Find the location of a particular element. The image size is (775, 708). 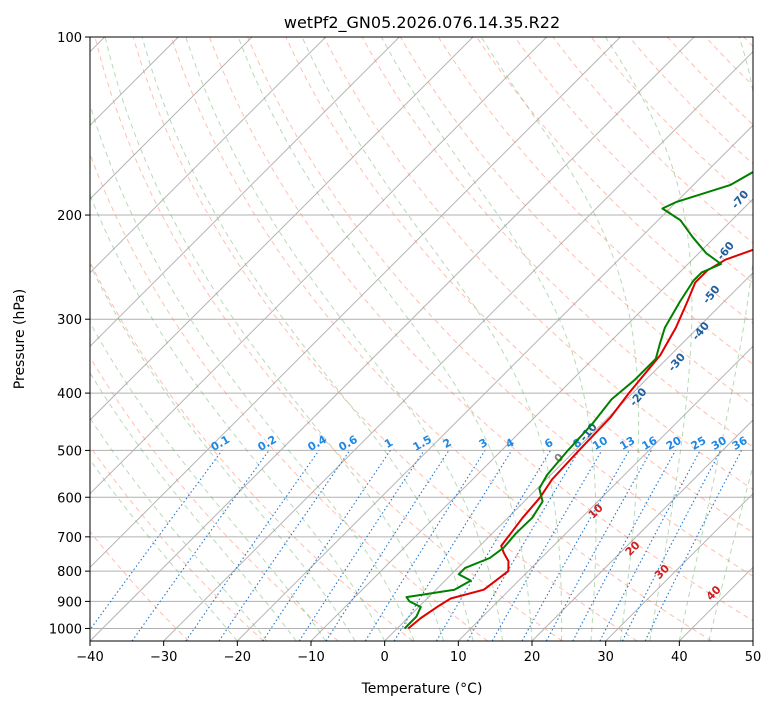

mixing-ratio-label: 2 is located at coordinates (447, 443).